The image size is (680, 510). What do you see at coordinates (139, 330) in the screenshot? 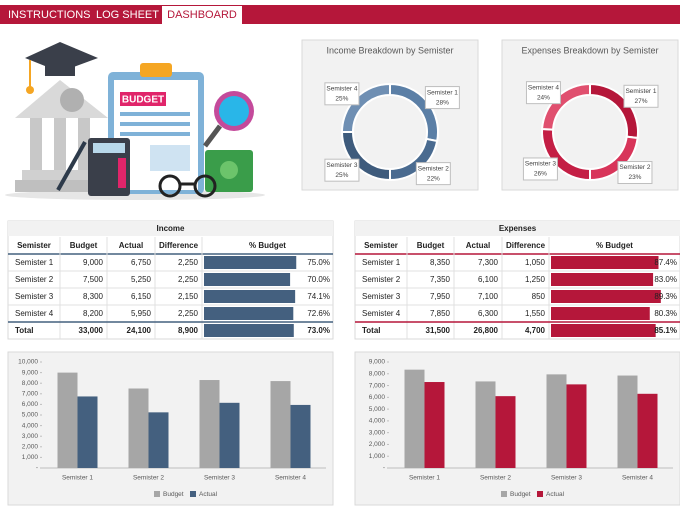
I see `cell: 24,100` at bounding box center [139, 330].